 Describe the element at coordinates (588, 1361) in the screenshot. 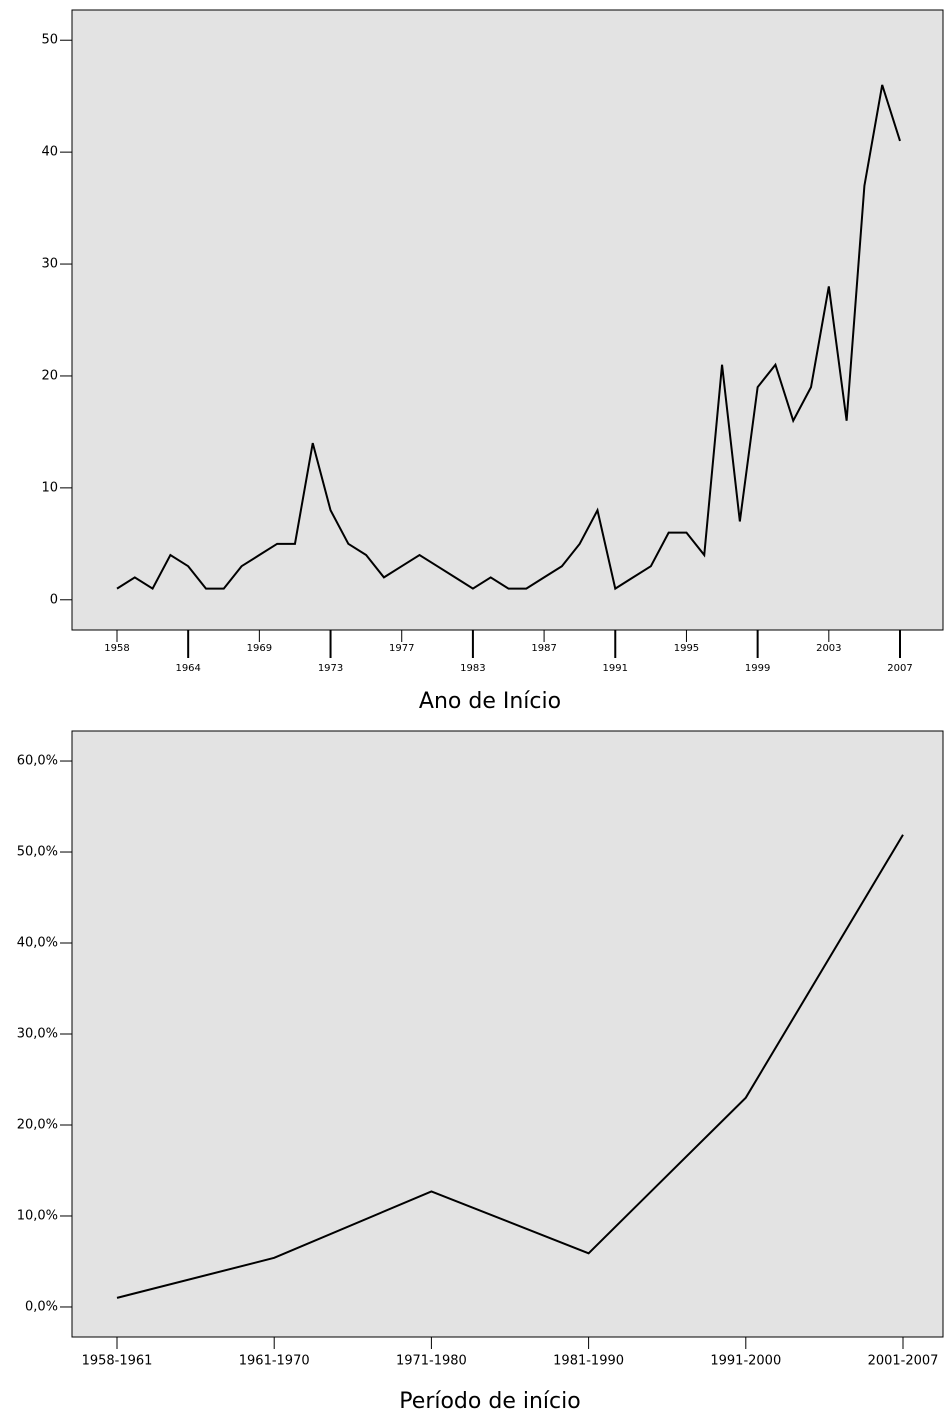

I see `x-tick-label: 1981-1990` at that location.